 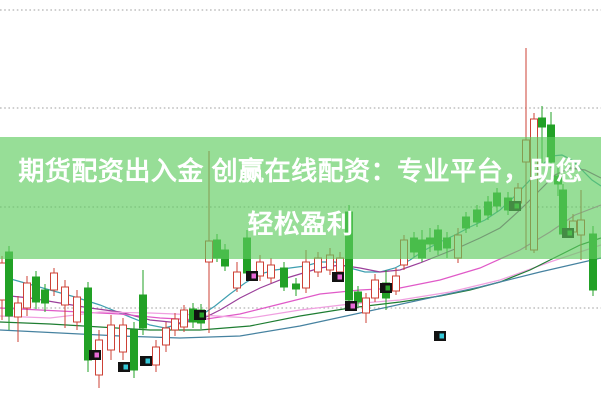 What do you see at coordinates (300, 171) in the screenshot?
I see `banner-line-1: 期货配资出入金 创赢在线配资：专业平台，助您` at bounding box center [300, 171].